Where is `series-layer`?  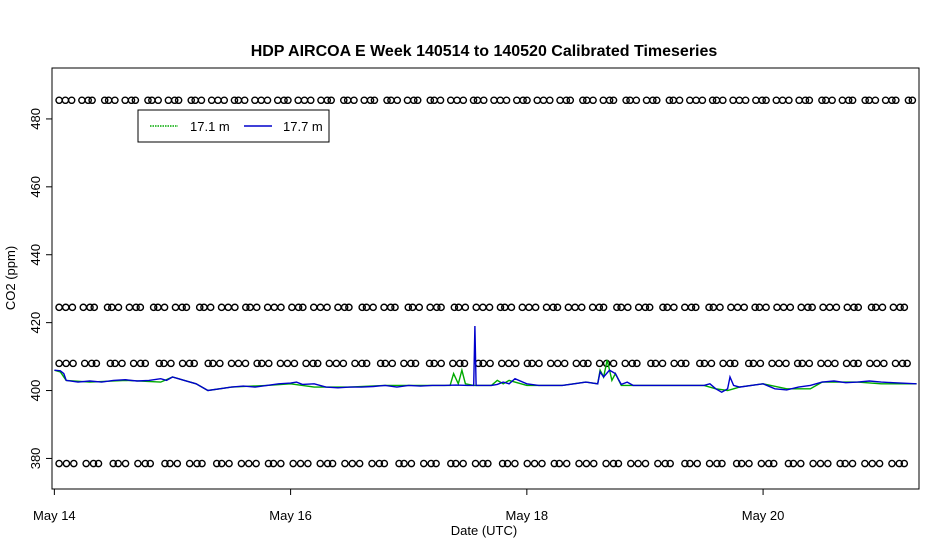
series-layer is located at coordinates (485, 359).